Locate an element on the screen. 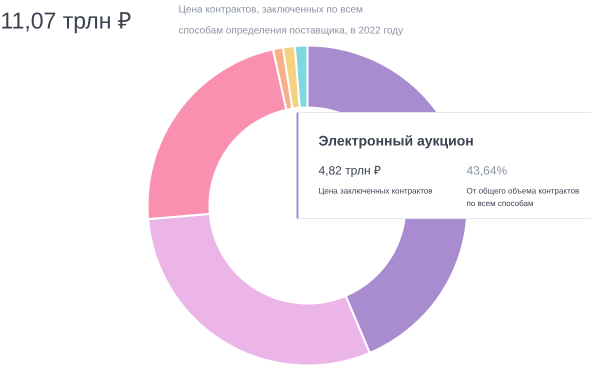 The width and height of the screenshot is (591, 373). text: От общего объема контрактов по всем способам is located at coordinates (523, 197).